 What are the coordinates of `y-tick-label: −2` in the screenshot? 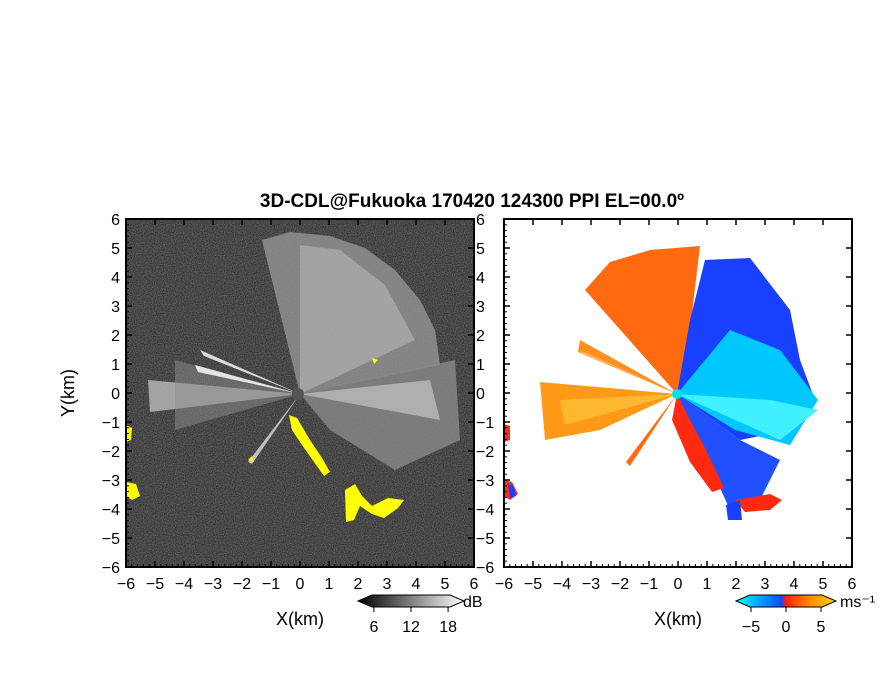 It's located at (111, 452).